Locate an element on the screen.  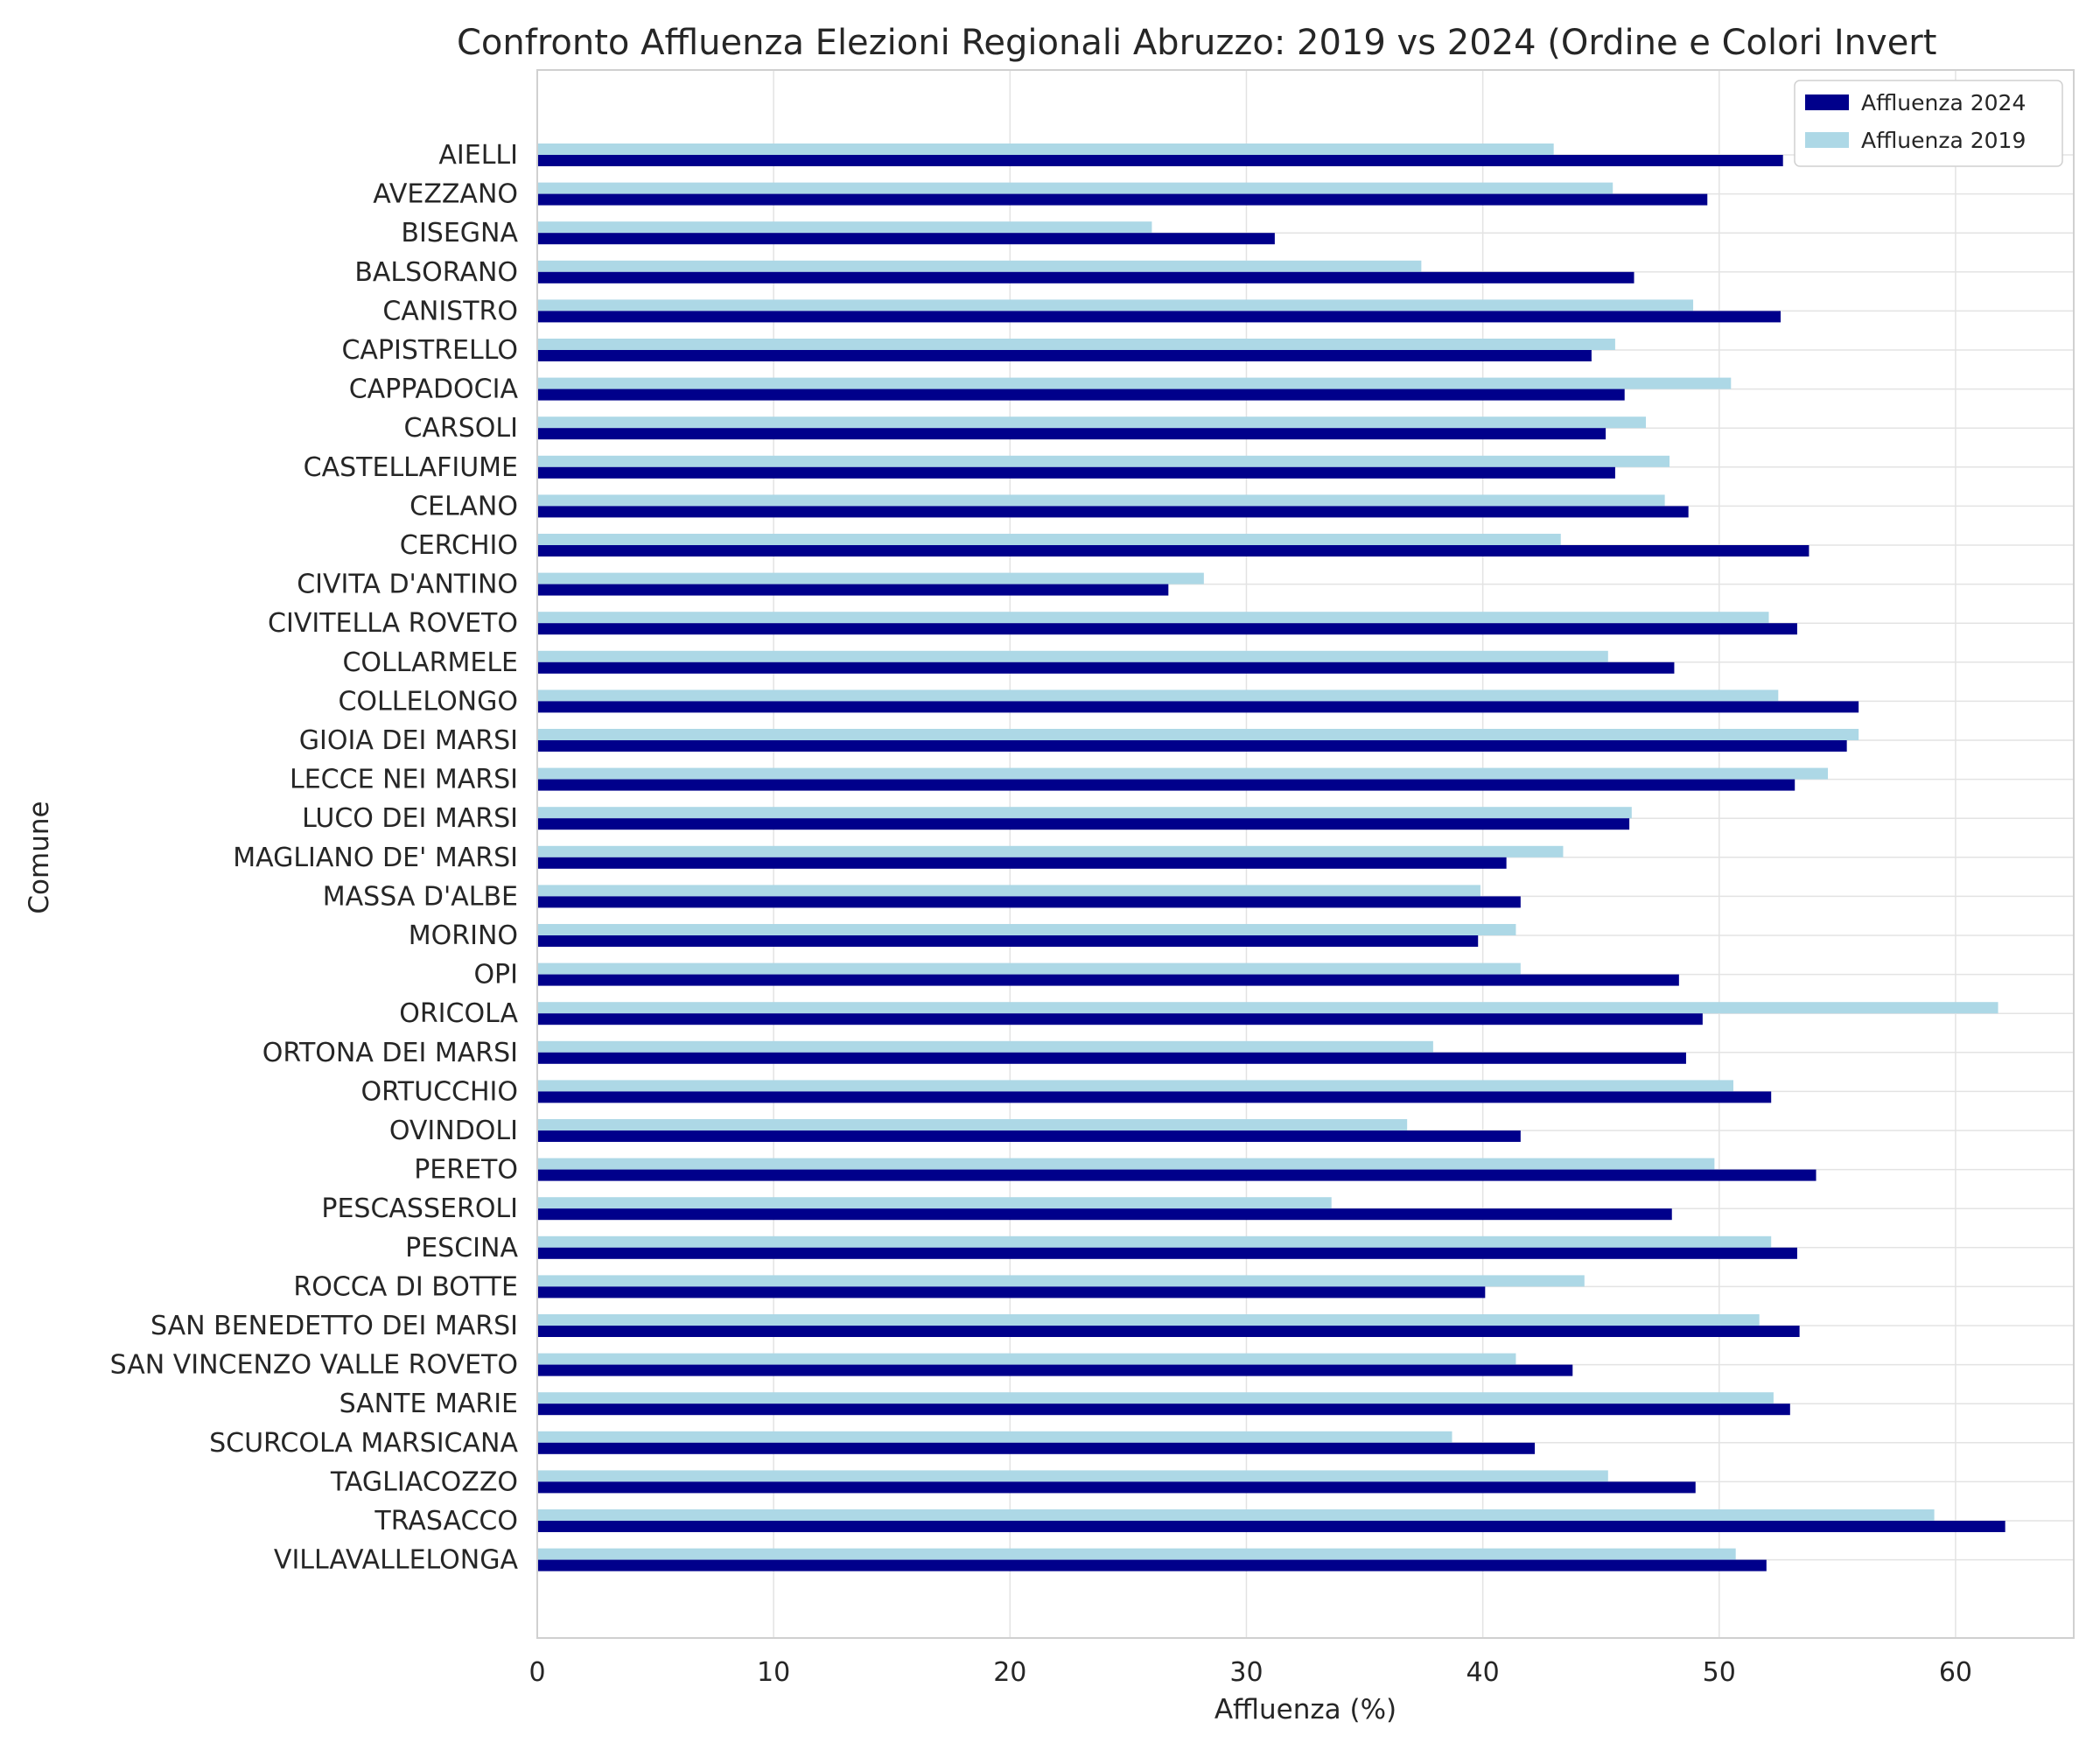
x-tick-label: 20 is located at coordinates (1009, 1672).